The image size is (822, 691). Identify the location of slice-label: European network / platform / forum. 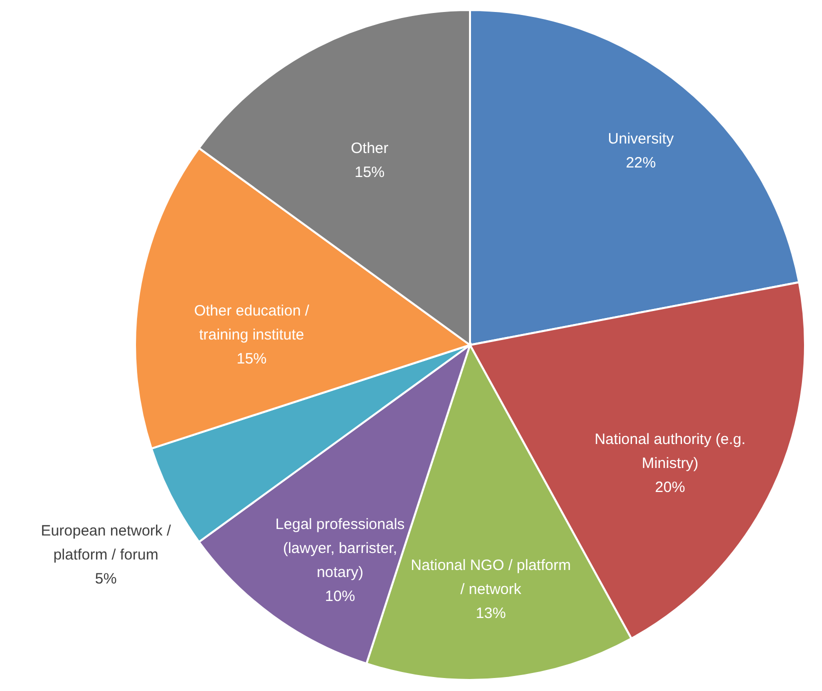
(106, 543).